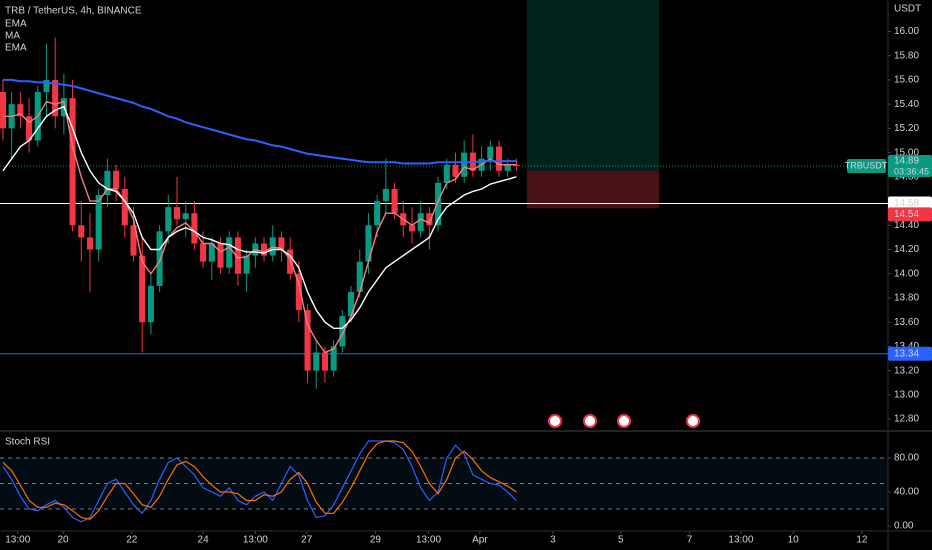  I want to click on y-tick-label: 14.20, so click(906, 249).